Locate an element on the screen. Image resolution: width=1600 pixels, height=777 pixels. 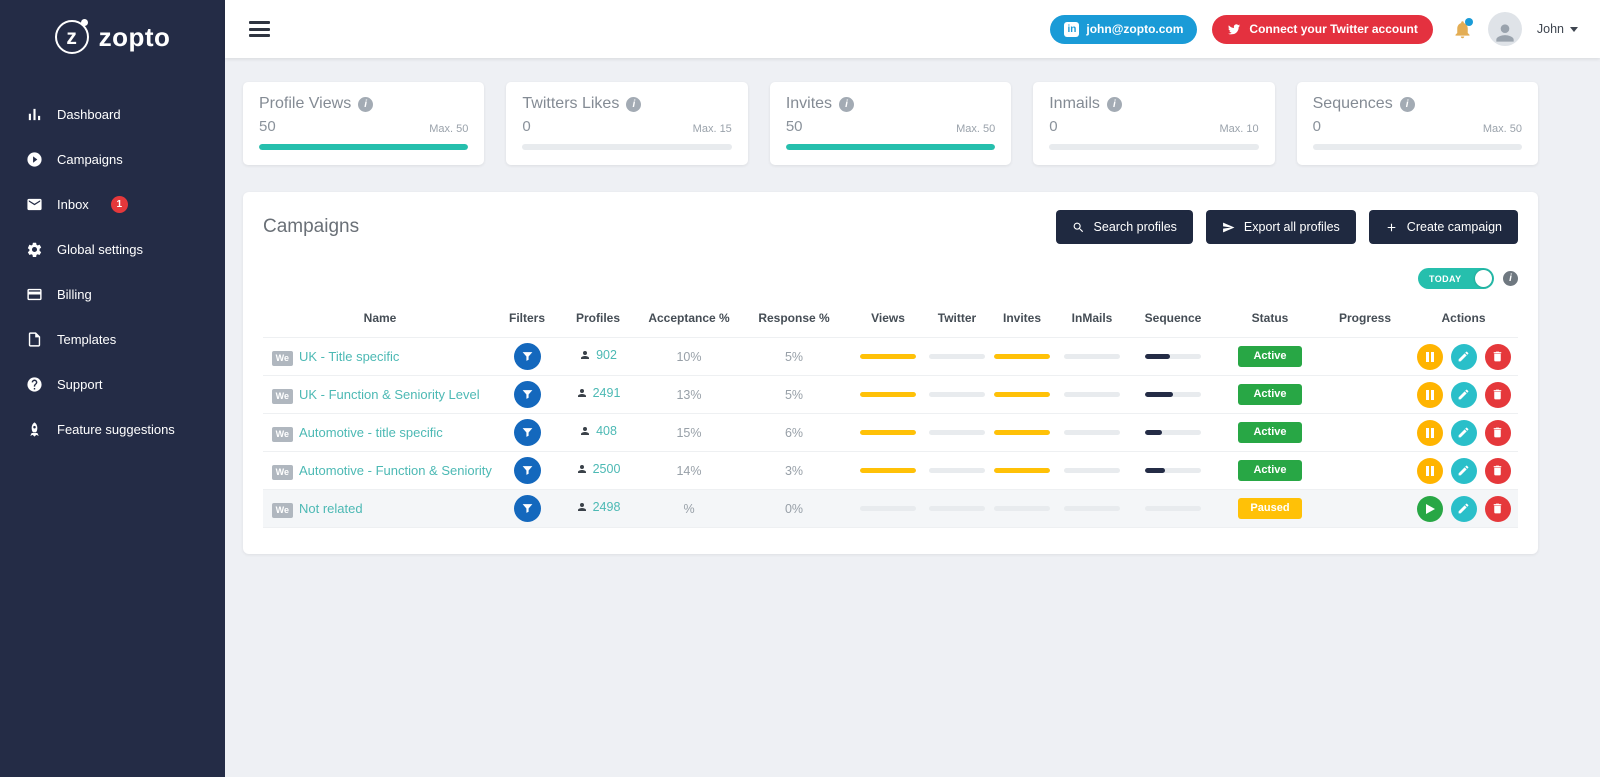
user-silhouette-icon is located at coordinates (1505, 33).